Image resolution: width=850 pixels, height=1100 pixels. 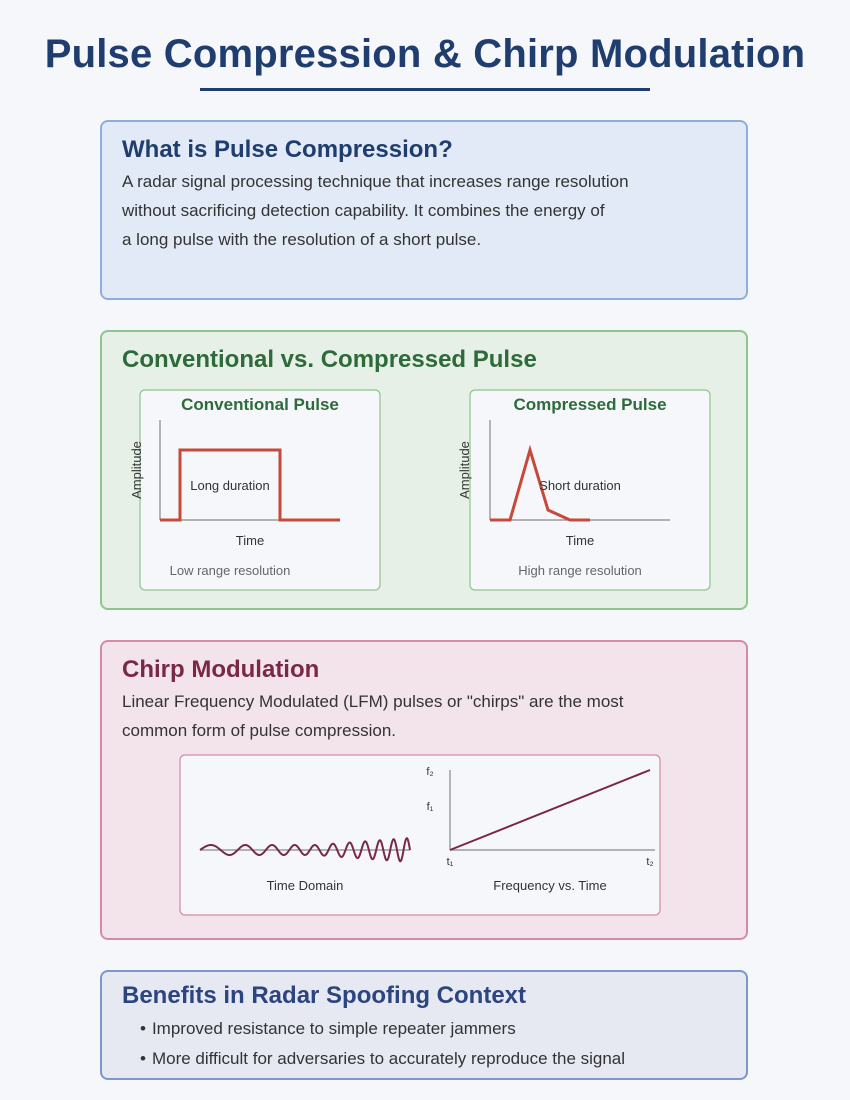 I want to click on title-underline, so click(x=425, y=89).